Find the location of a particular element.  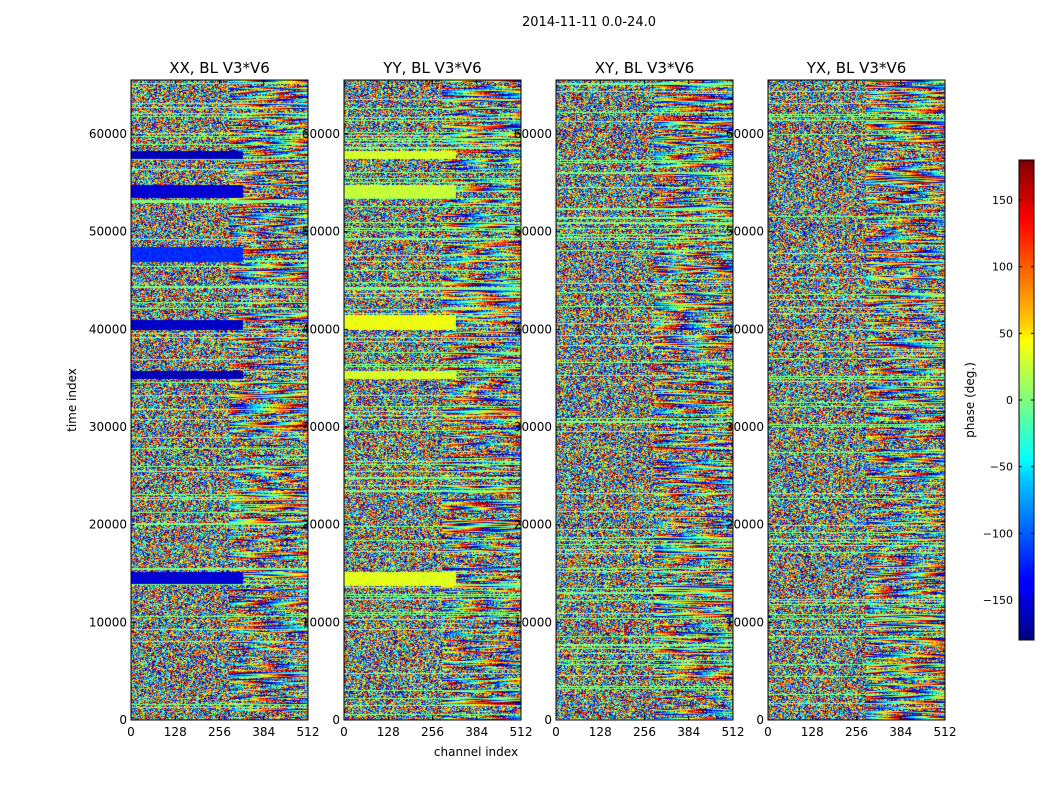

colorbar-tick-label: −100 is located at coordinates (998, 533).